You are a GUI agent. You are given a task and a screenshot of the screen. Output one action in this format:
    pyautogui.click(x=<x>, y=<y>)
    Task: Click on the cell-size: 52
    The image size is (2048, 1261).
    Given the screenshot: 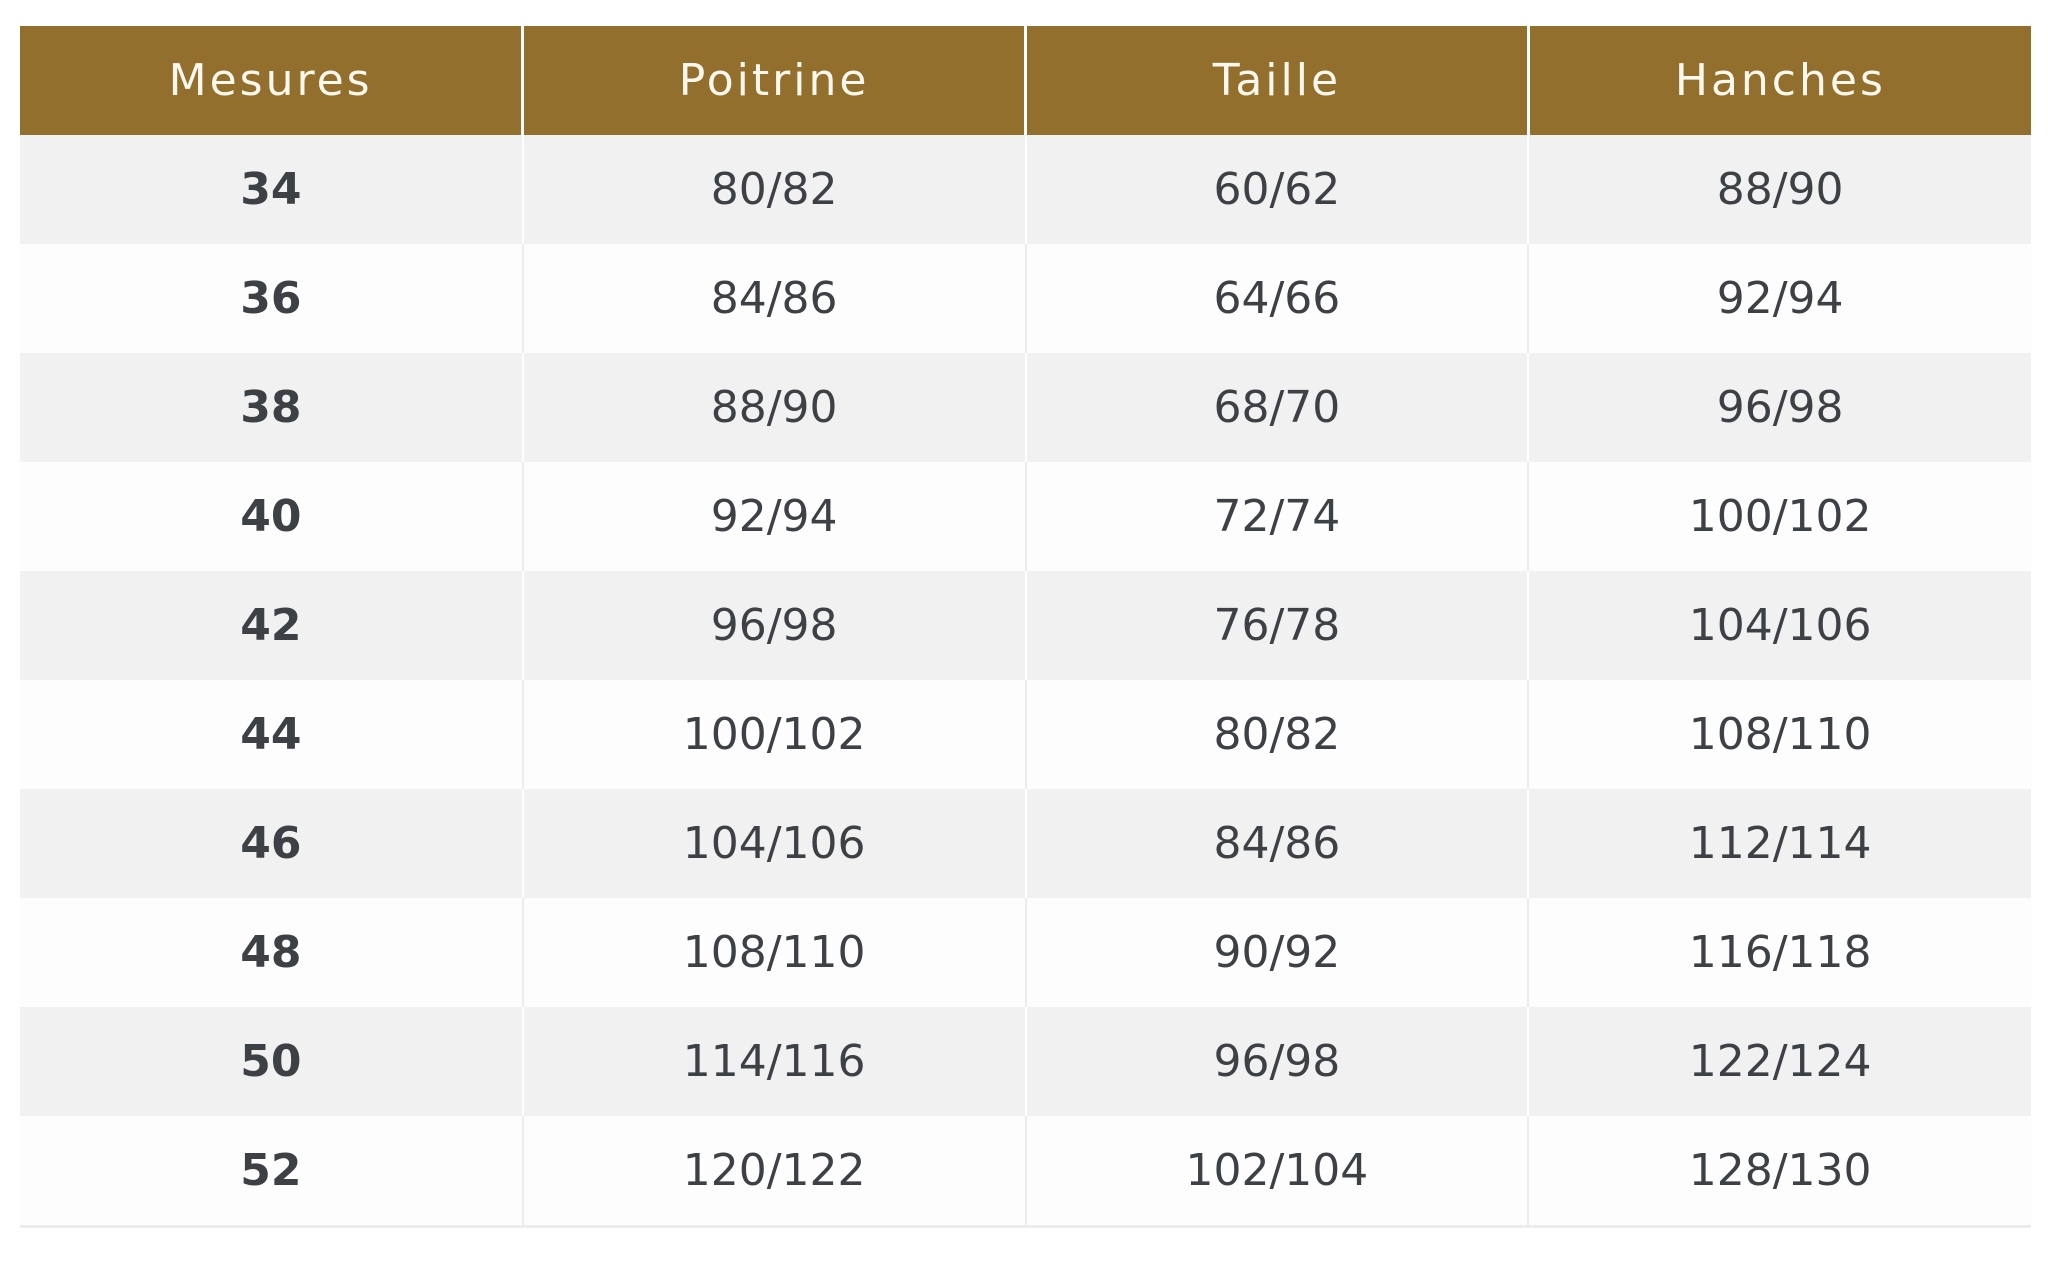 What is the action you would take?
    pyautogui.click(x=271, y=1172)
    